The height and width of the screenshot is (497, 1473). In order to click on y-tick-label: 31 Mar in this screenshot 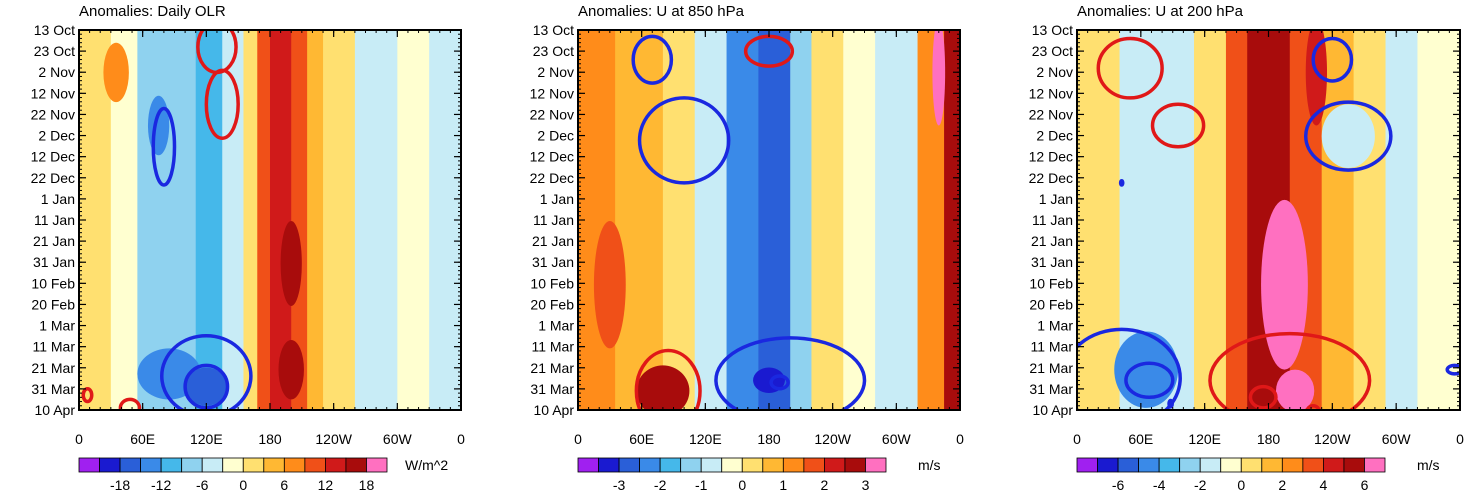, I will do `click(1051, 389)`.